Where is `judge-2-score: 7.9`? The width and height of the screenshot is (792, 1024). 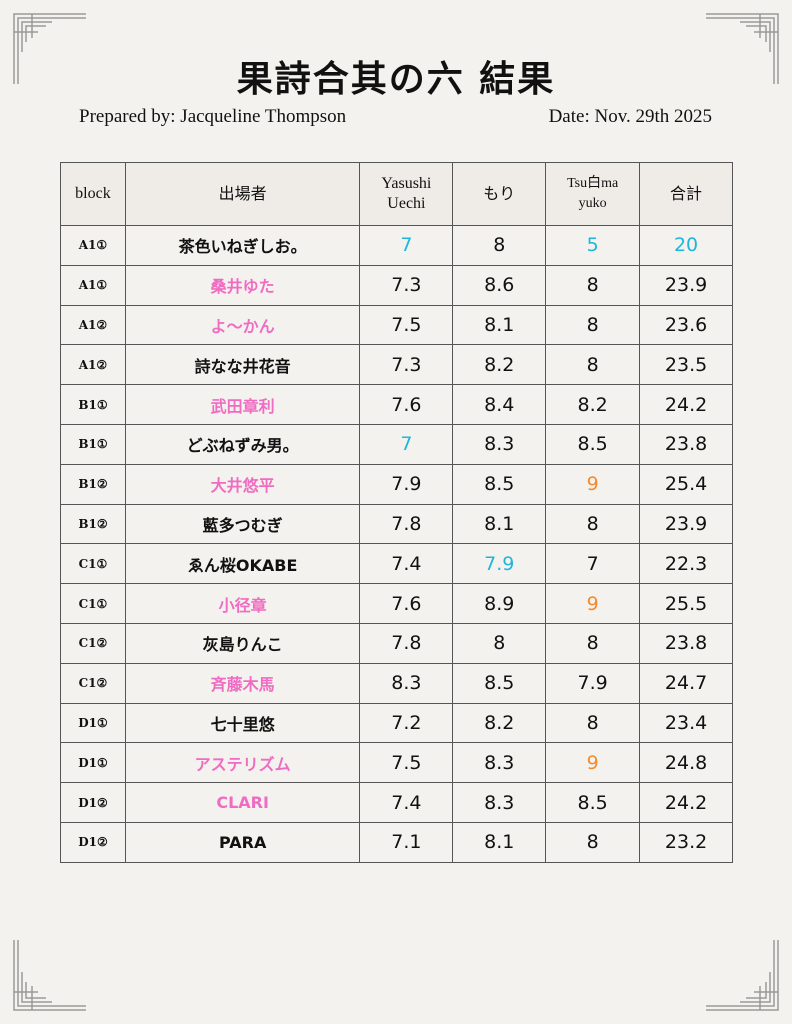
judge-2-score: 7.9 is located at coordinates (499, 564).